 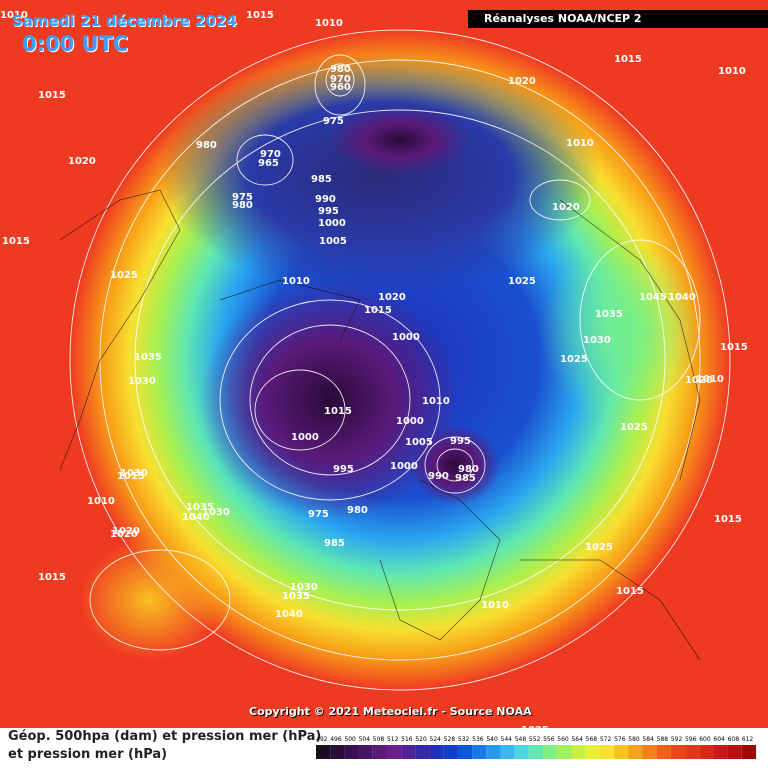 I want to click on scale-tick-label: 544, so click(x=507, y=739).